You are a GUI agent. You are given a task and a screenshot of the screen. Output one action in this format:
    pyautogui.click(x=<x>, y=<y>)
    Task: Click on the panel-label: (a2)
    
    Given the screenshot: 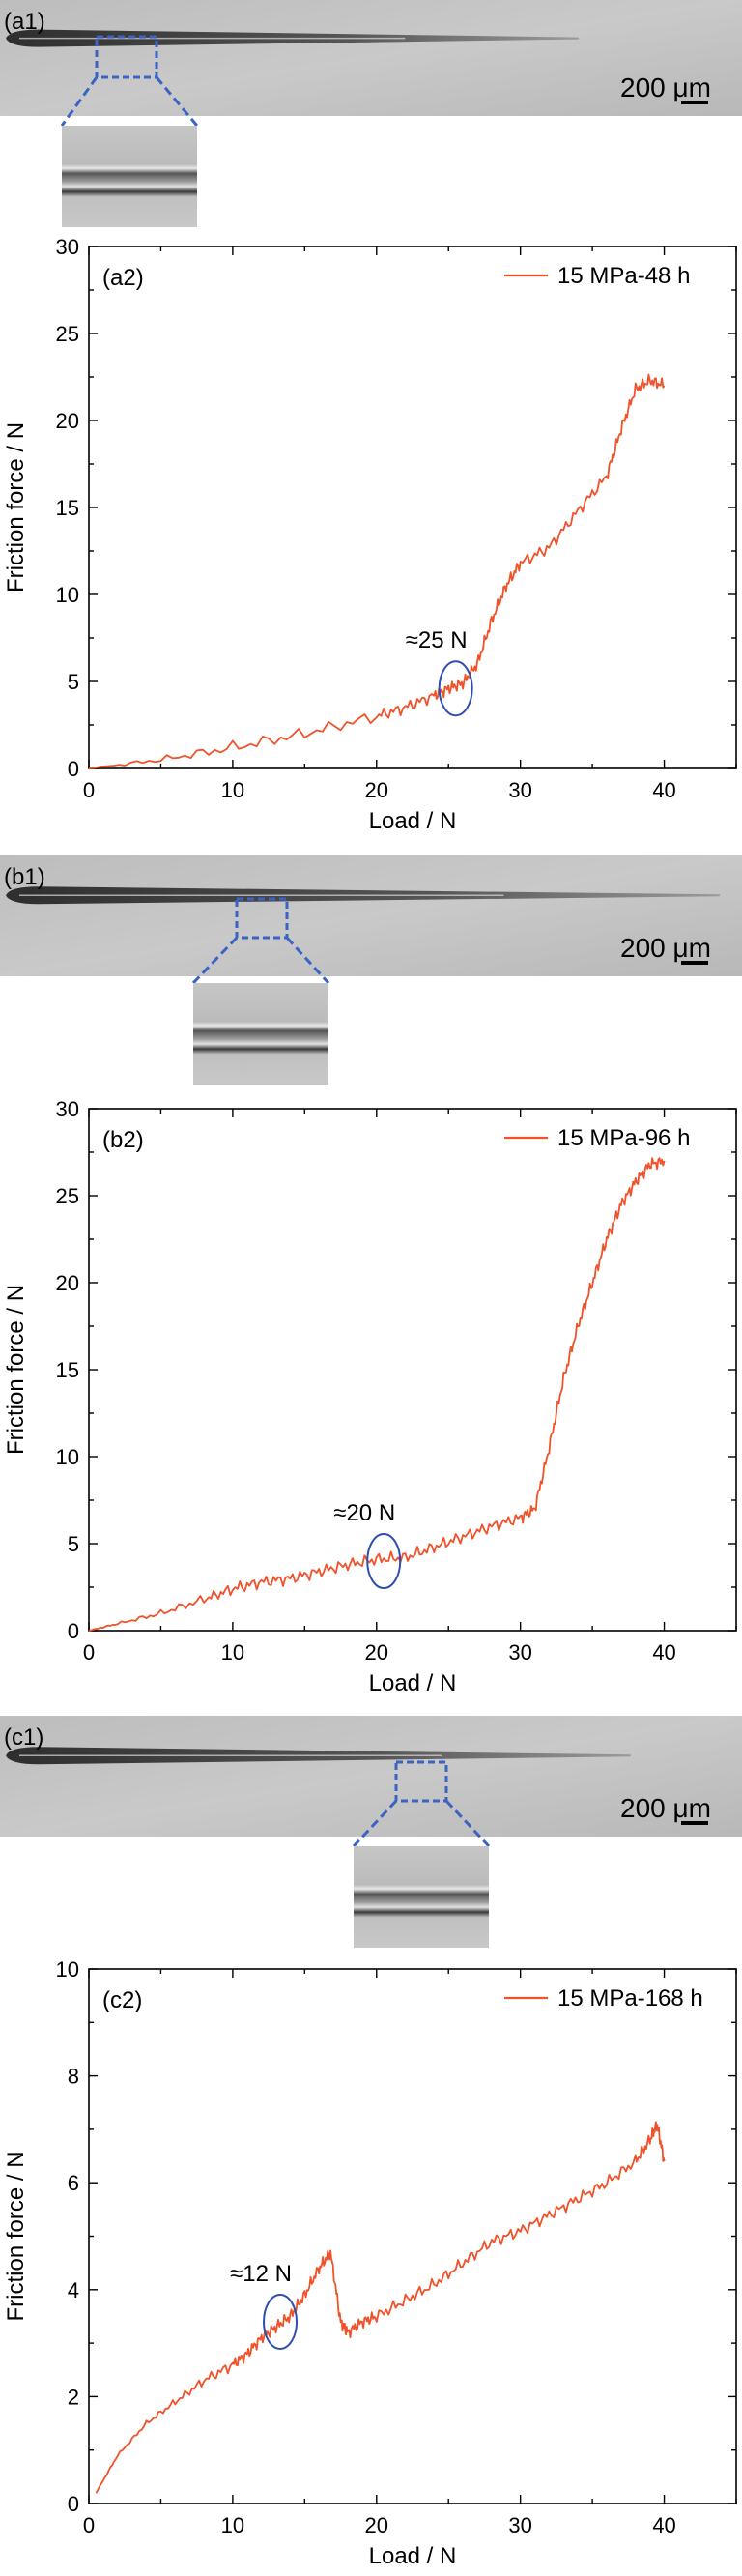 What is the action you would take?
    pyautogui.click(x=123, y=278)
    